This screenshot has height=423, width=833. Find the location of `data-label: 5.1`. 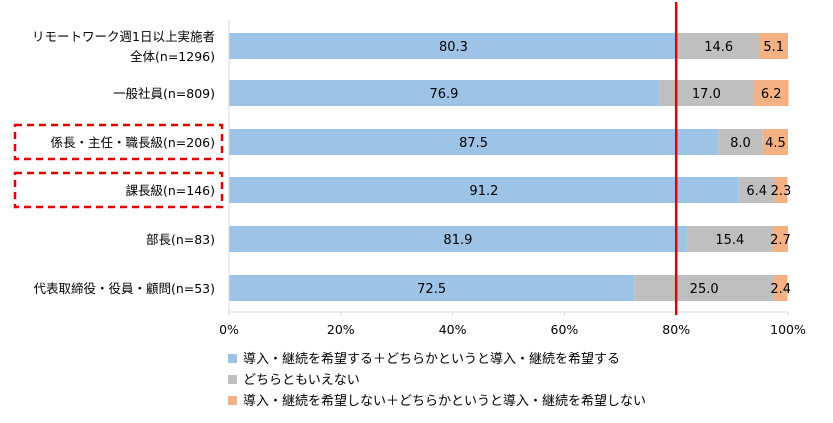

data-label: 5.1 is located at coordinates (773, 47).